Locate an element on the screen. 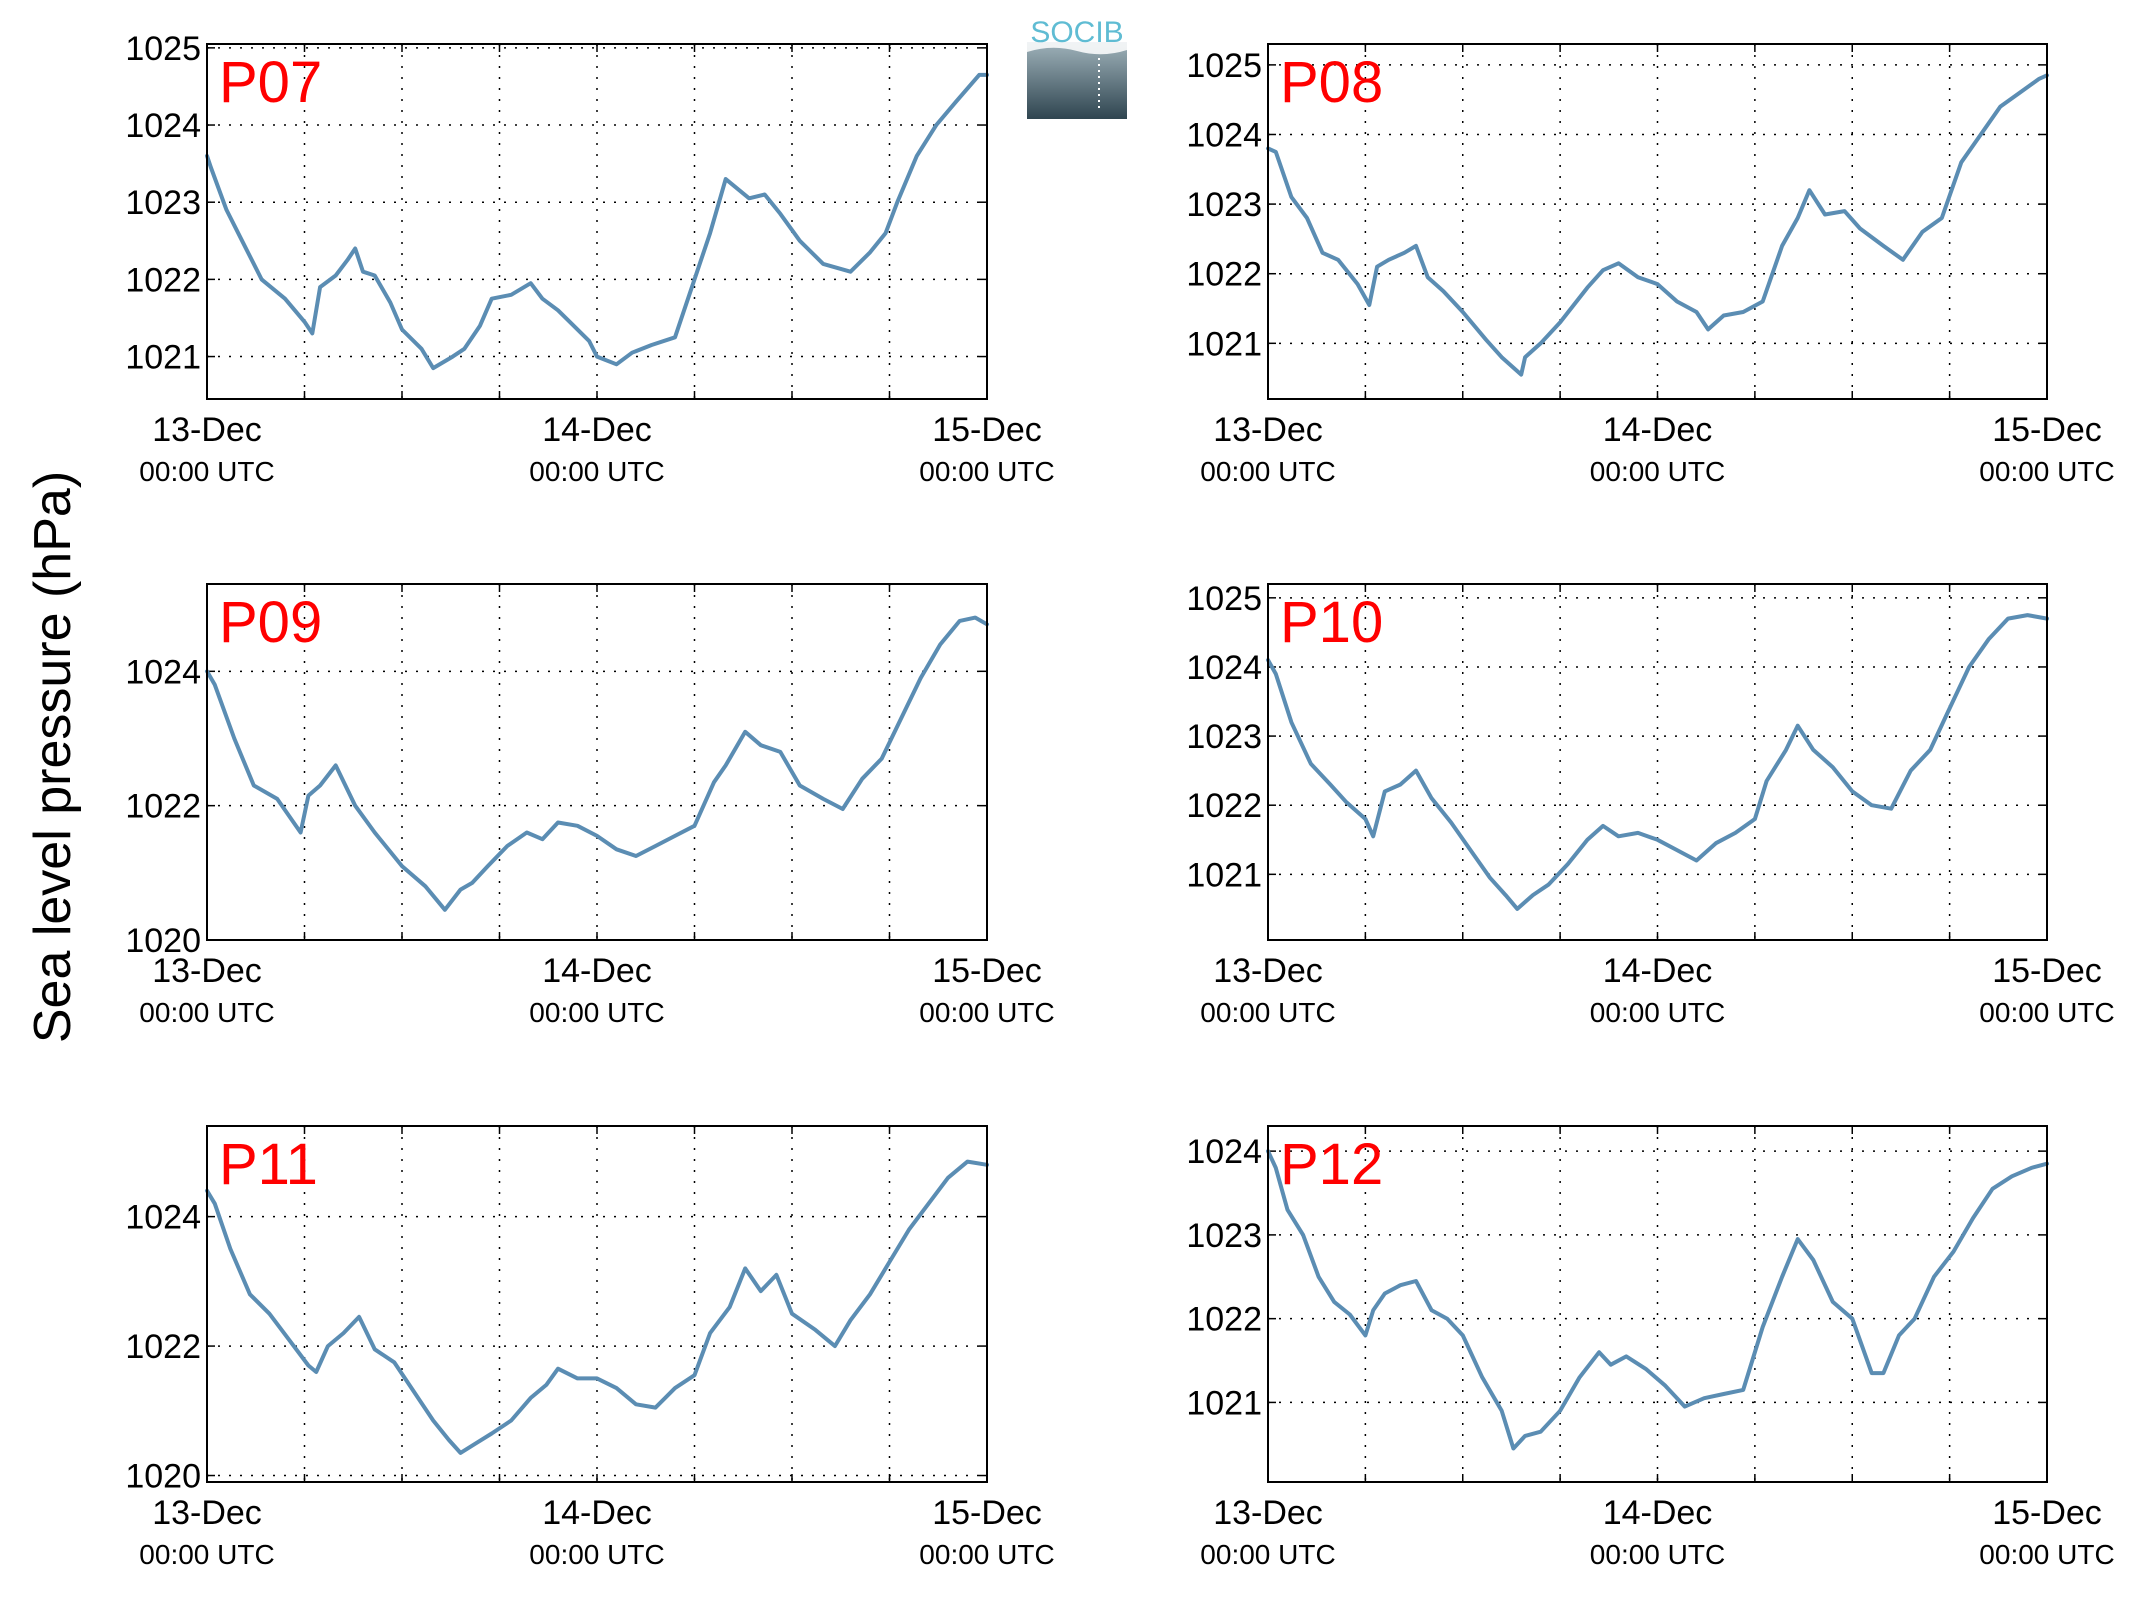 Image resolution: width=2133 pixels, height=1608 pixels. panel-label: P07 is located at coordinates (270, 82).